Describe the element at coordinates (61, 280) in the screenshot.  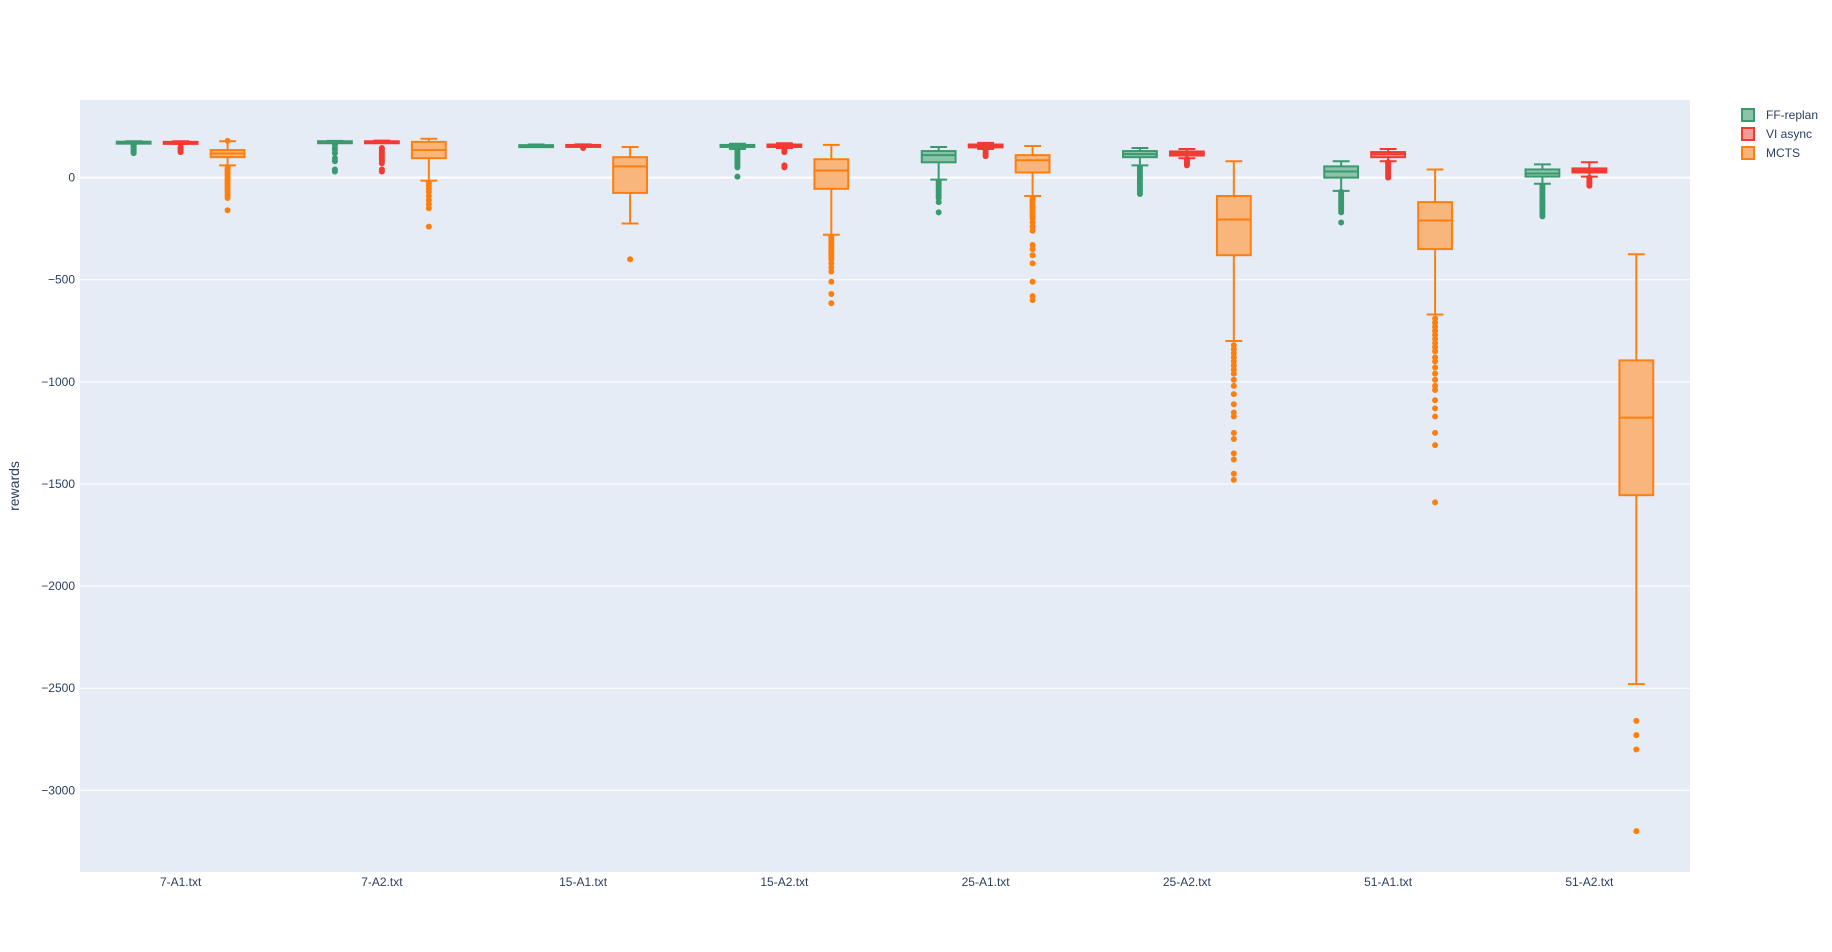
I see `y-tick-label: −500` at that location.